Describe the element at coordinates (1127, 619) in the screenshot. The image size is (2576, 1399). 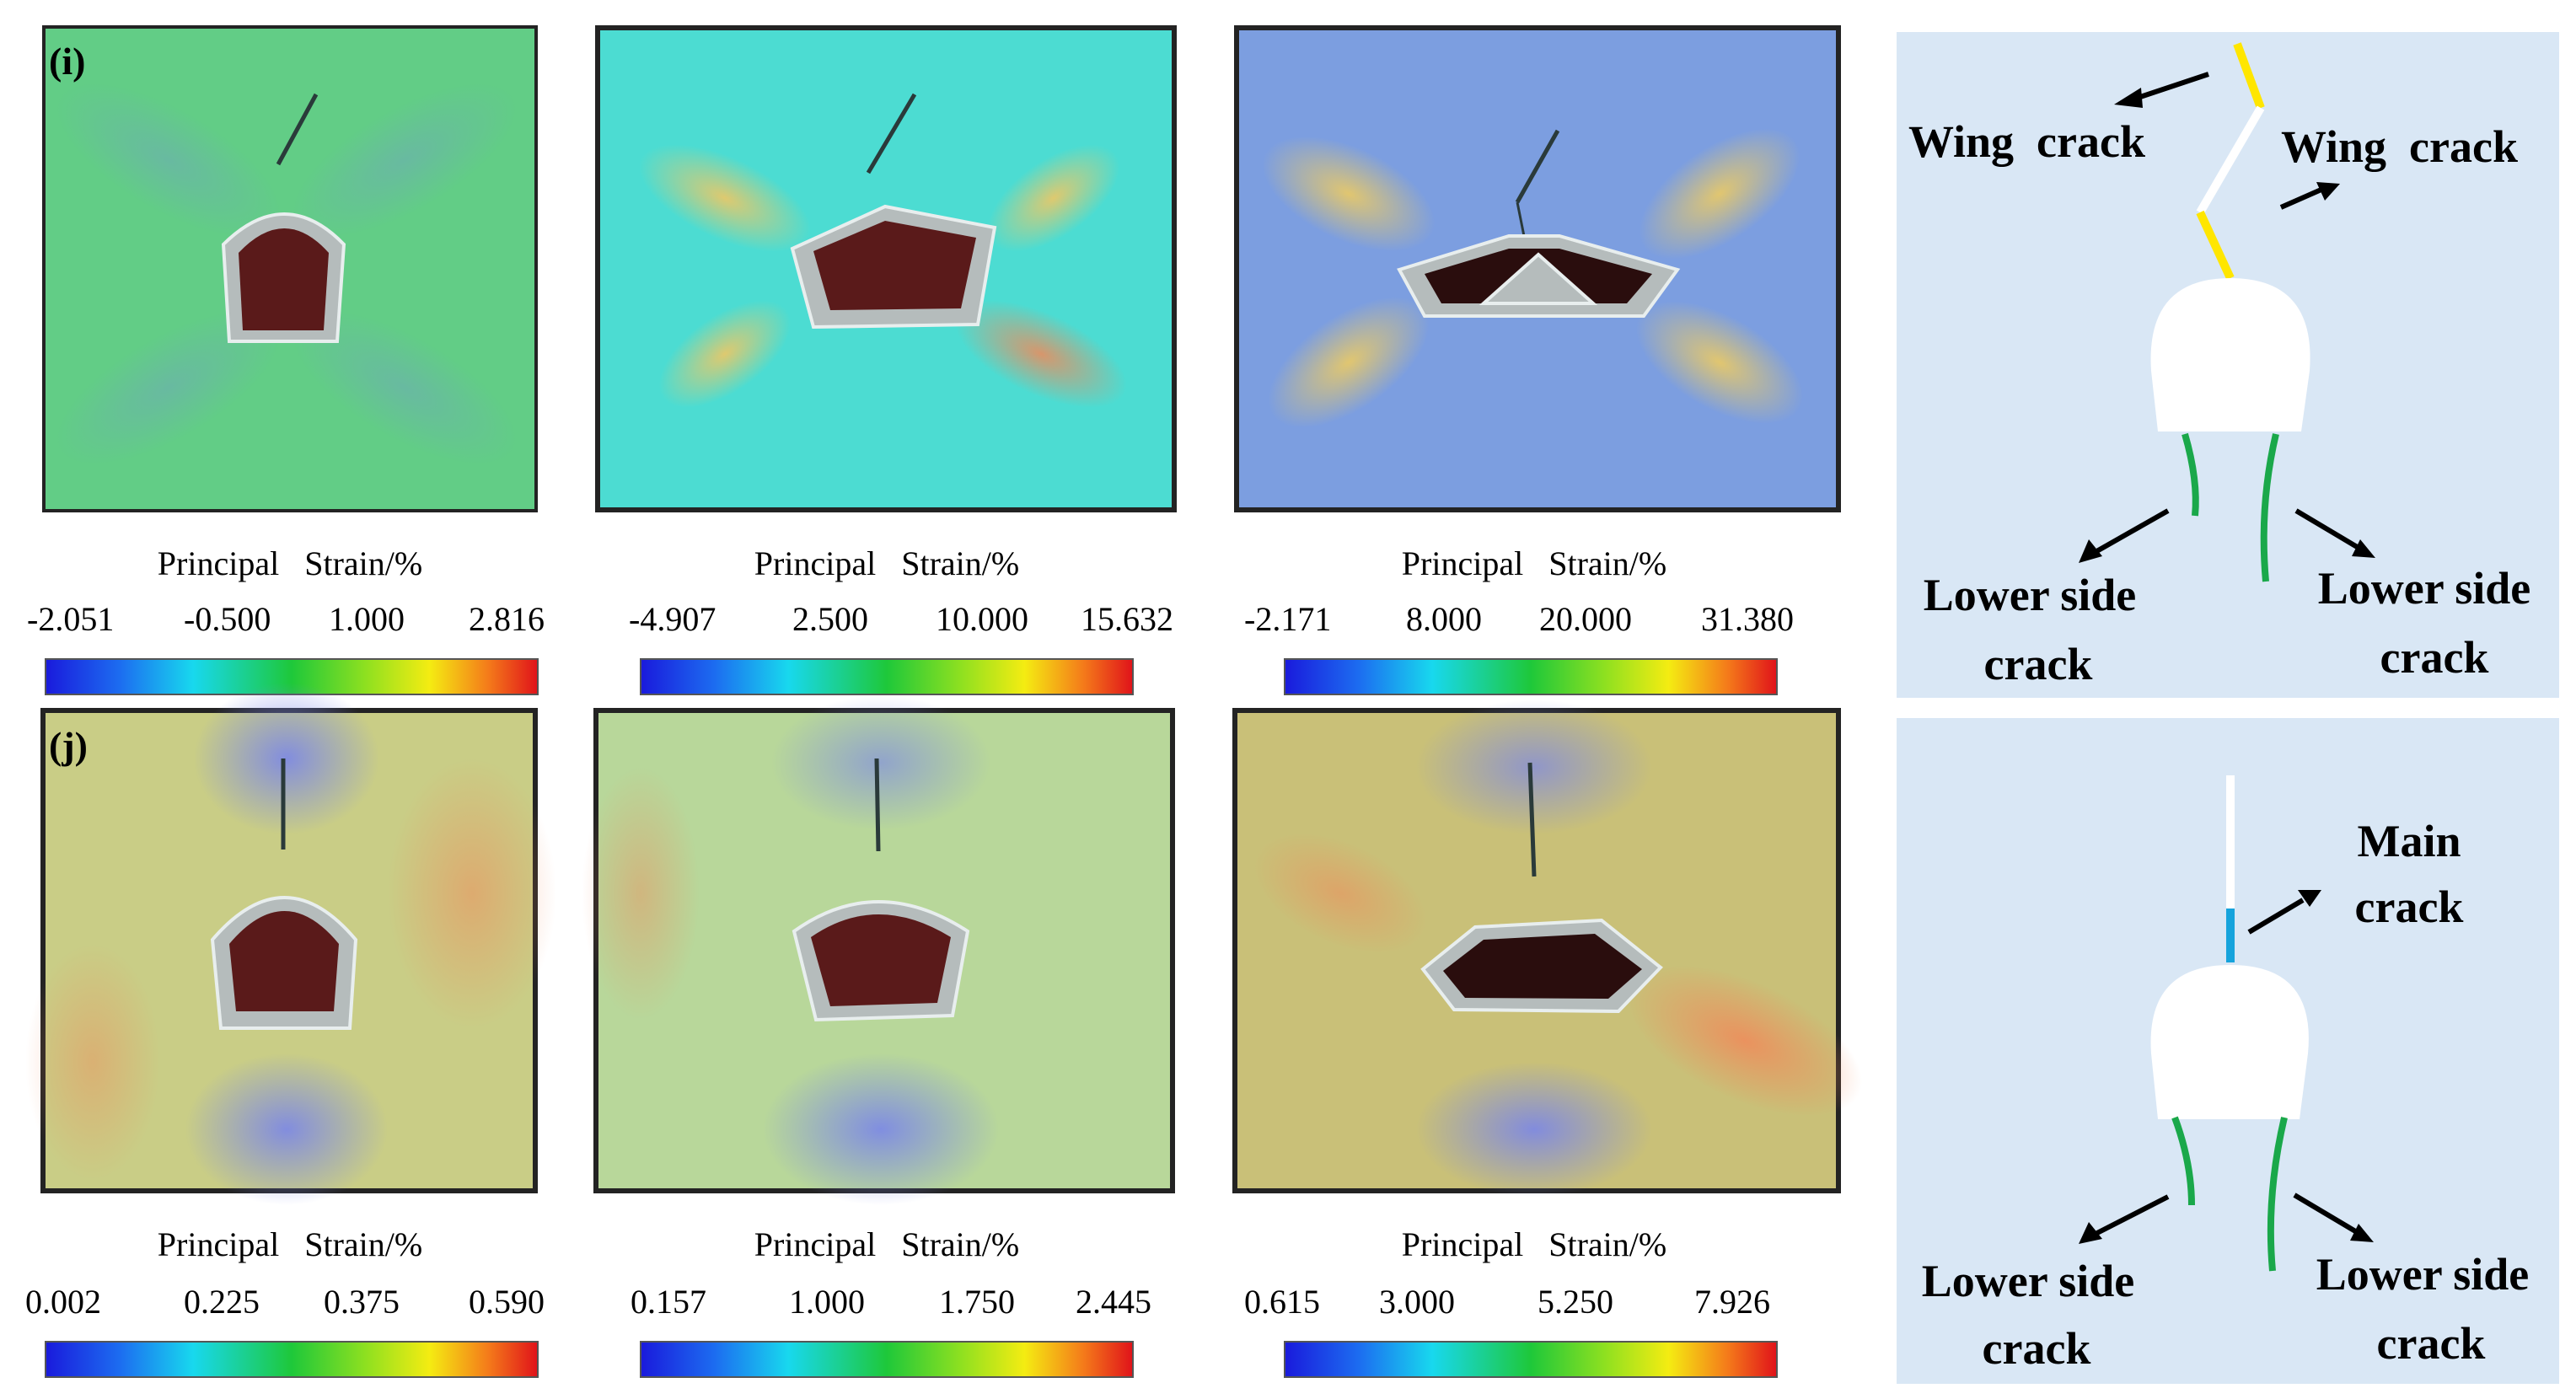
I see `colorbar-tick: 15.632` at that location.